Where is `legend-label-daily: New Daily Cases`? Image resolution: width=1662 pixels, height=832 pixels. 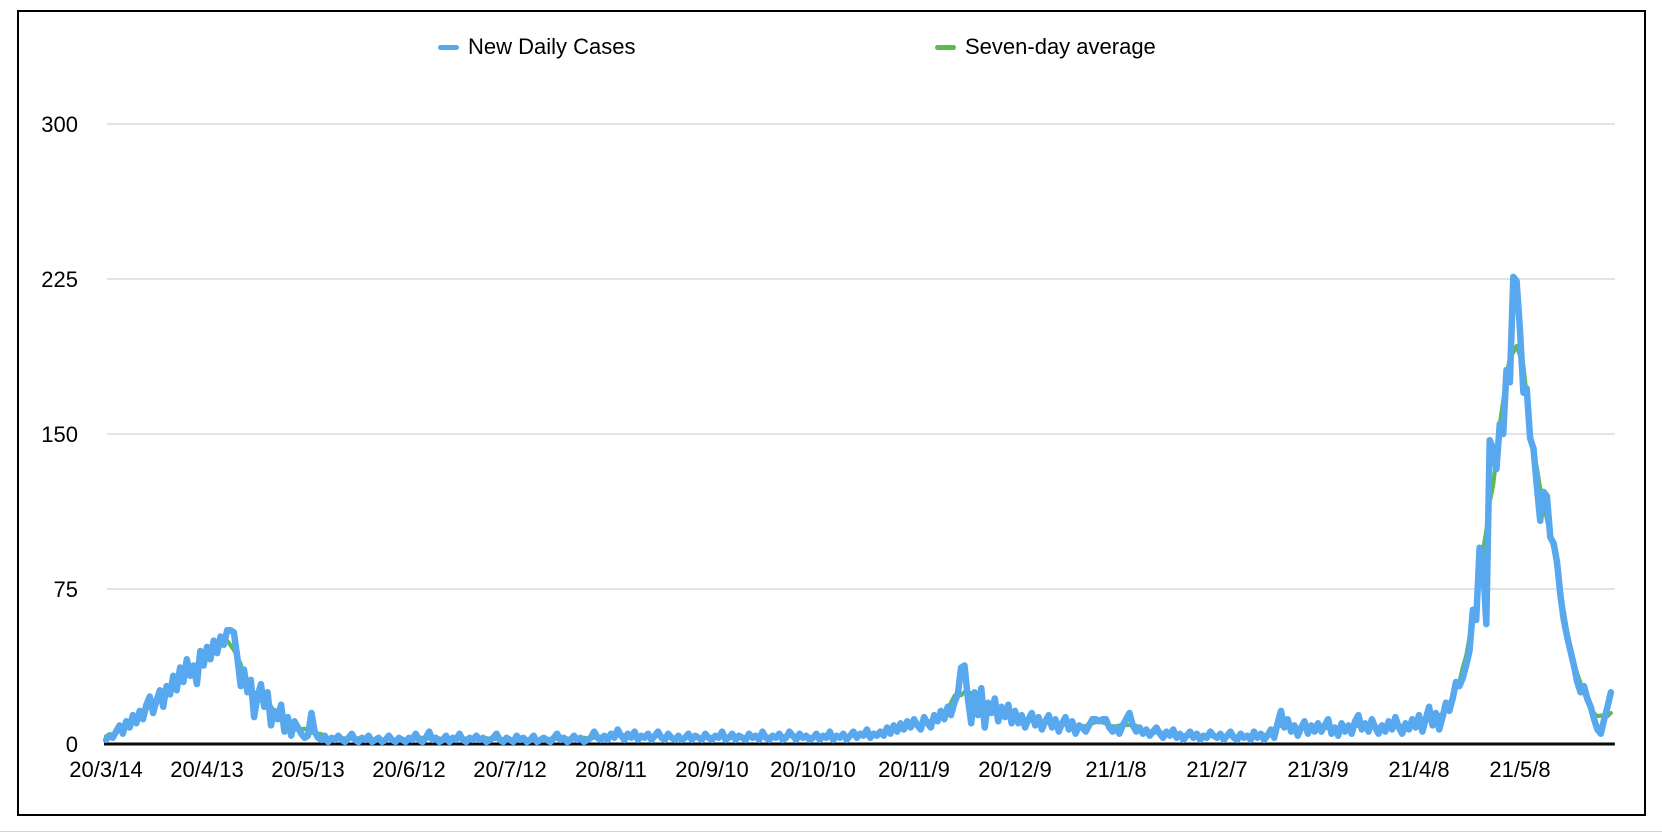
legend-label-daily: New Daily Cases is located at coordinates (552, 46).